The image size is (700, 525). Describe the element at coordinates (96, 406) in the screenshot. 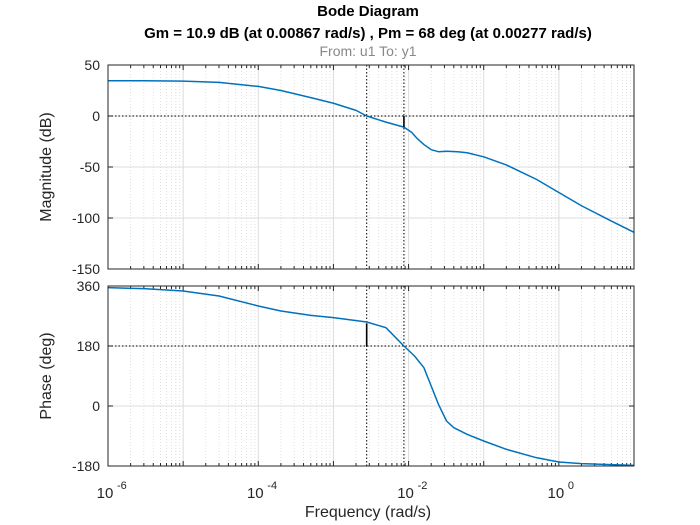

I see `phase-y-tick-label: 0` at that location.